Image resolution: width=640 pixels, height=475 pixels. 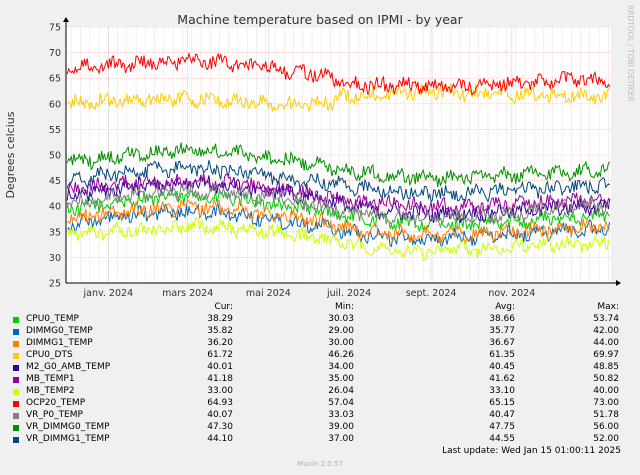 What do you see at coordinates (220, 391) in the screenshot?
I see `legend-cur-value: 33.00` at bounding box center [220, 391].